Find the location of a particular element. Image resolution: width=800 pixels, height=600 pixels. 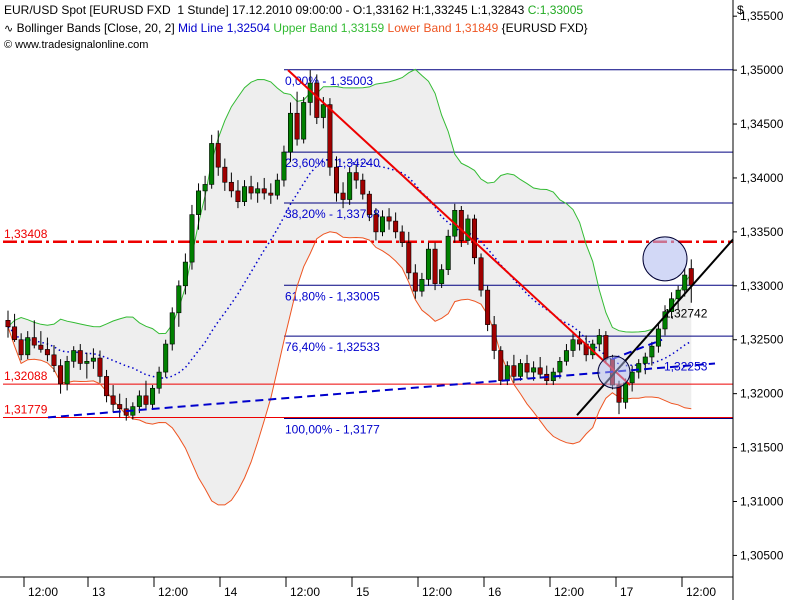

close-value: C:1,33005 is located at coordinates (555, 10).